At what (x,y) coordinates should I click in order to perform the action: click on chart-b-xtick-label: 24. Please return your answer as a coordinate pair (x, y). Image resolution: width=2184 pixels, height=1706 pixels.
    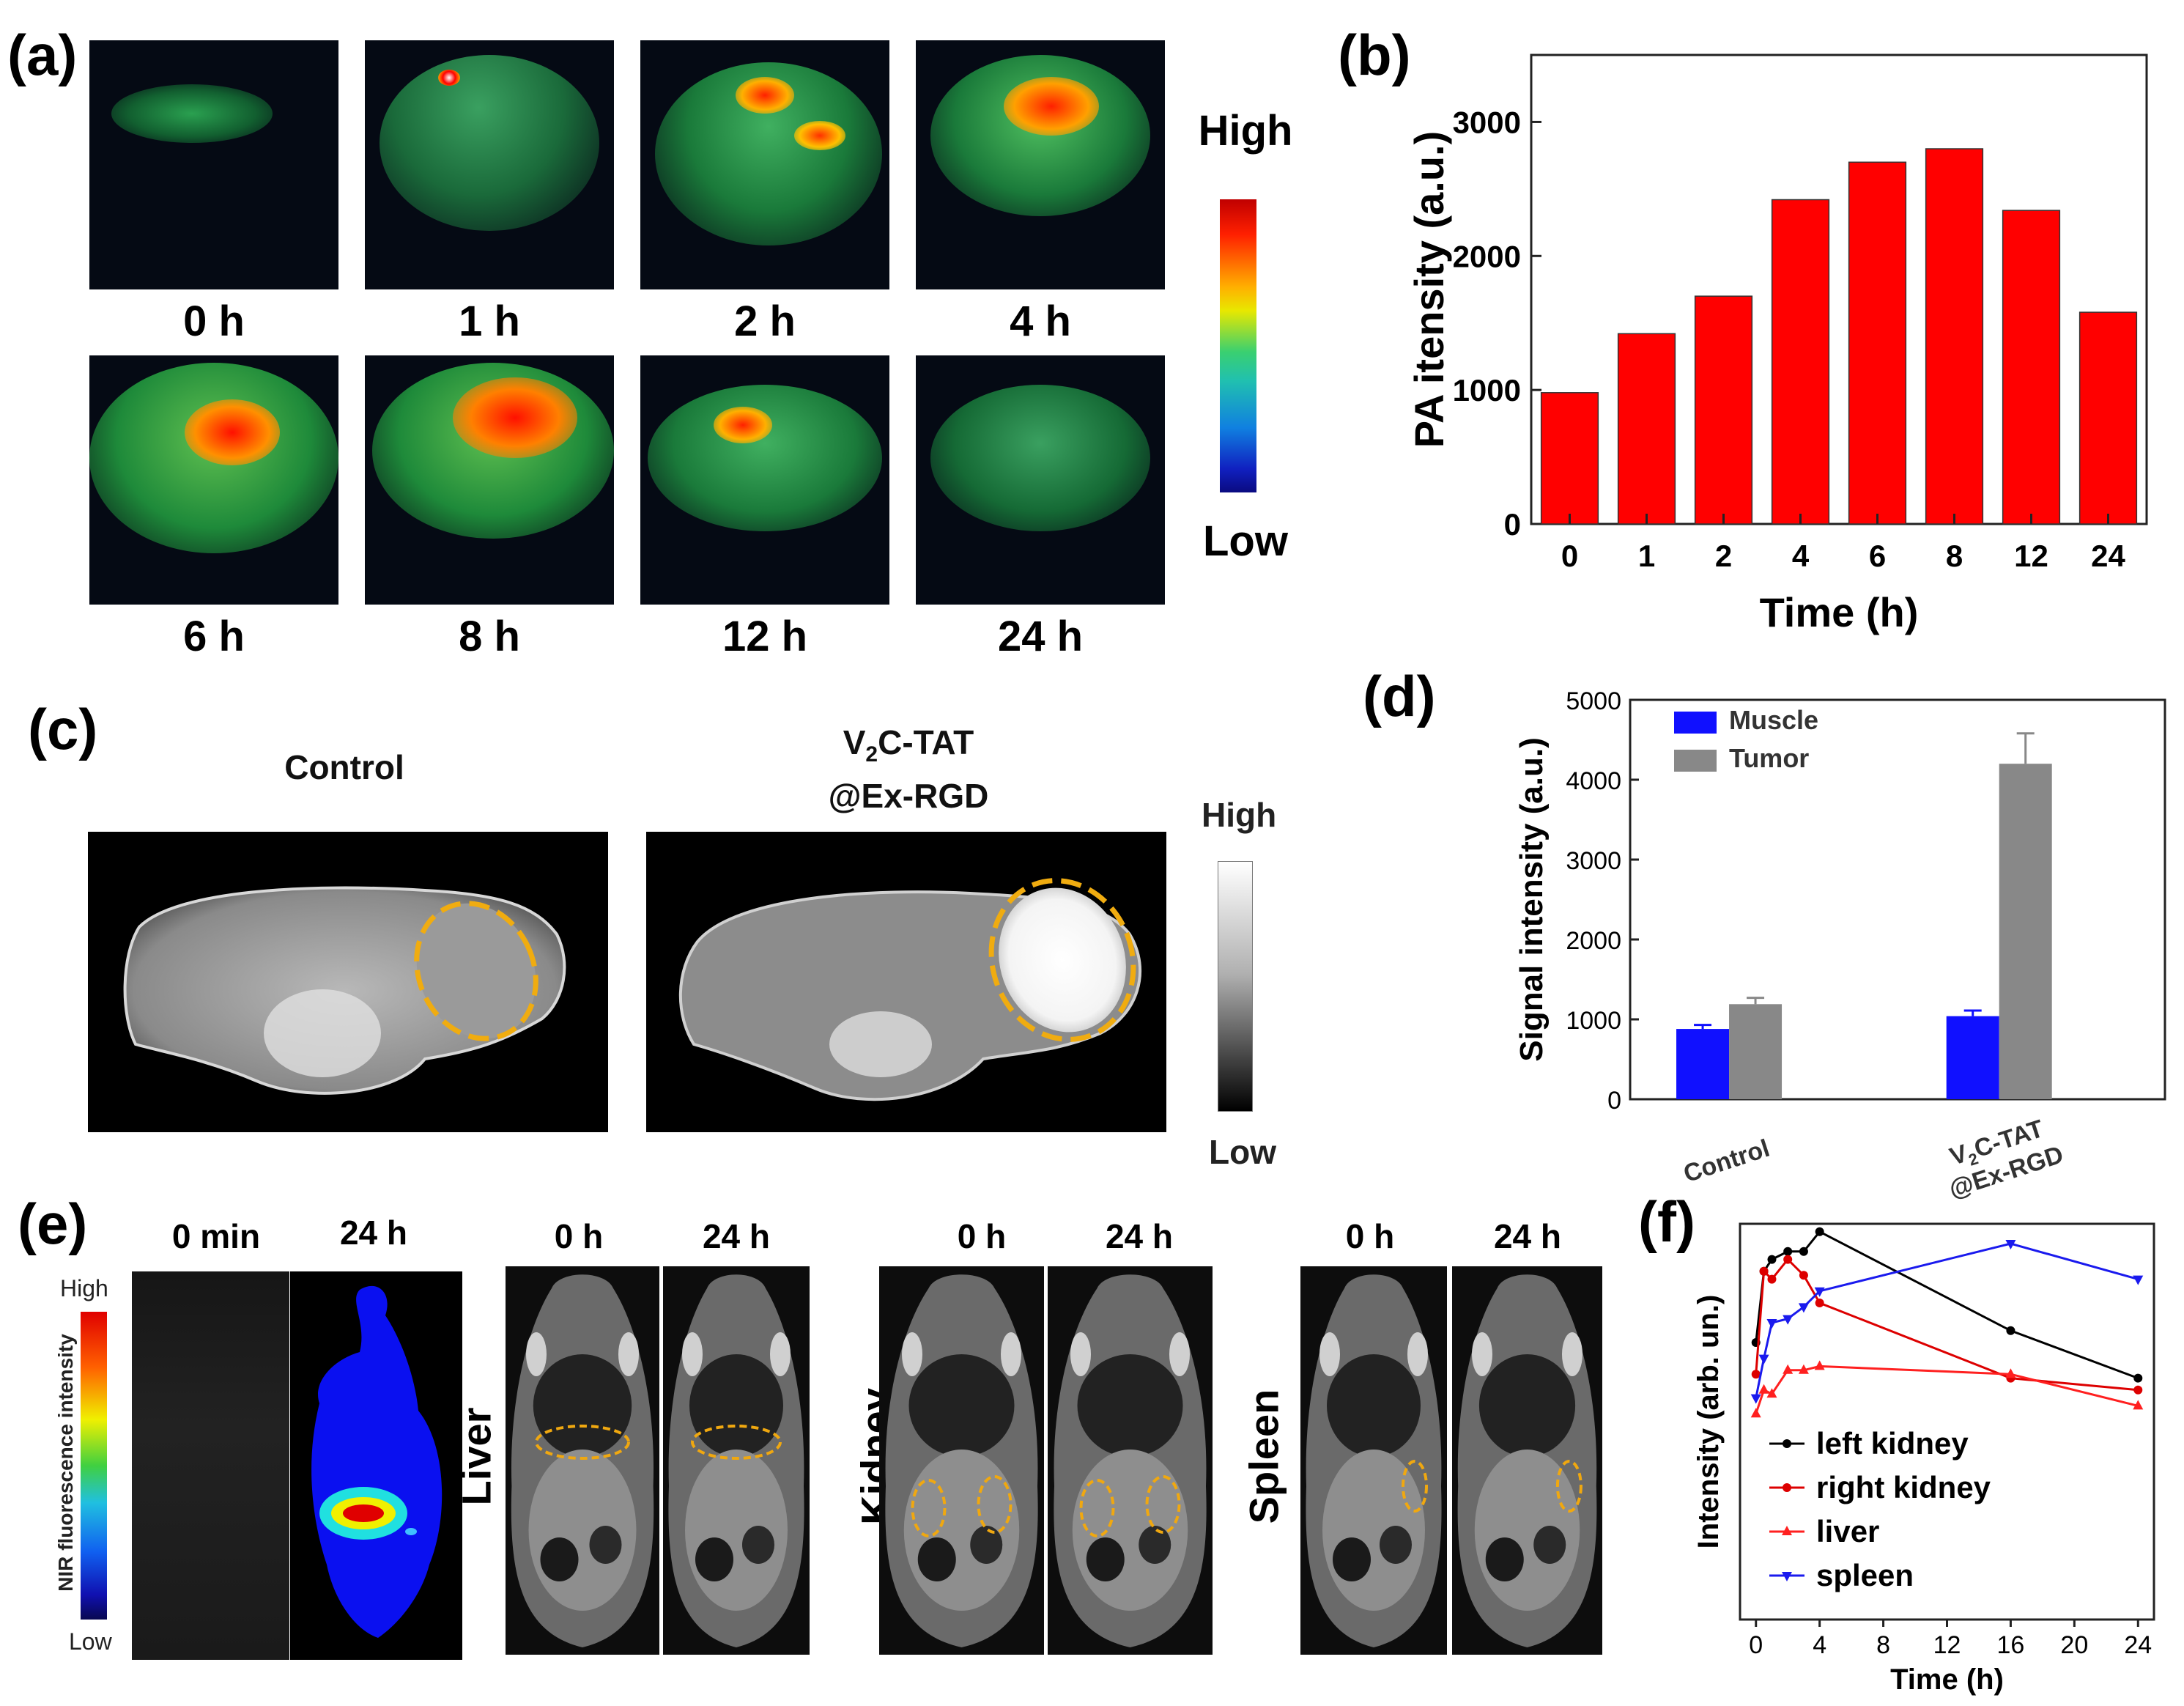
    Looking at the image, I should click on (2108, 556).